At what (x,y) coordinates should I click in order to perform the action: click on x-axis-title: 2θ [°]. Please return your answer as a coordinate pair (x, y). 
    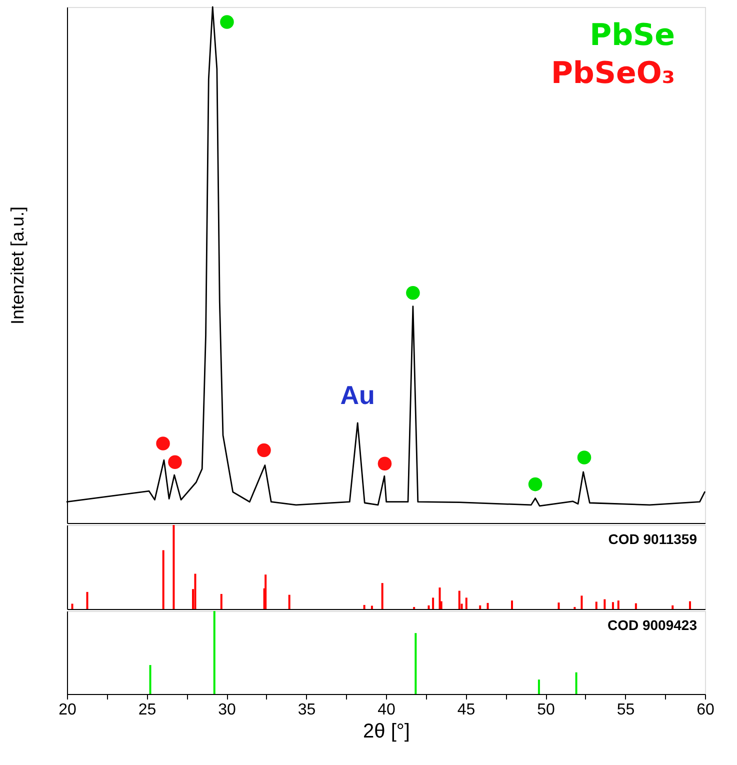
    Looking at the image, I should click on (386, 731).